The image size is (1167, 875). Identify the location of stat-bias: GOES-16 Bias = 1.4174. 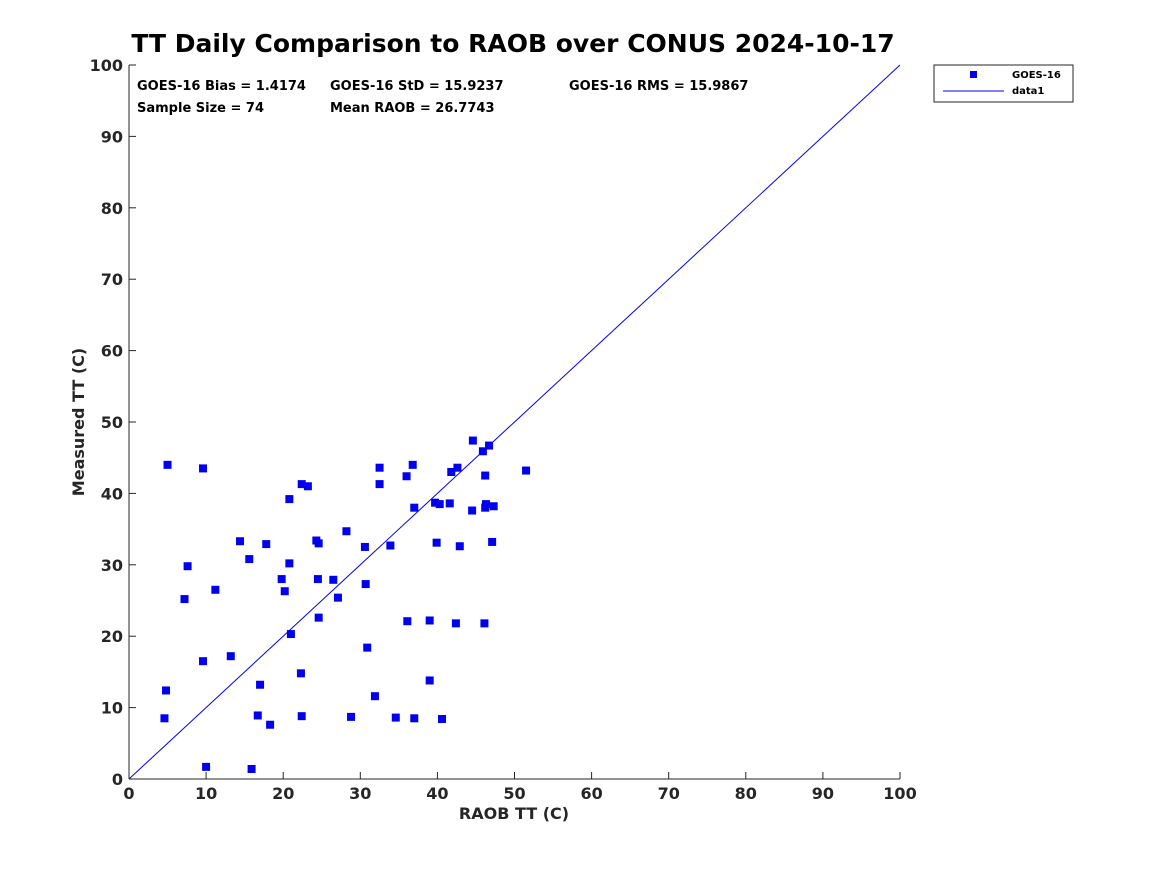
(221, 86).